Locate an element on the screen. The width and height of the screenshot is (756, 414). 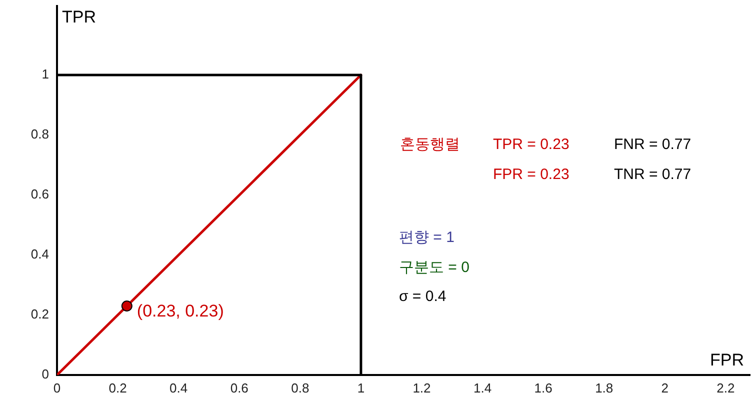
annotation: FPR = 0.23 is located at coordinates (531, 175).